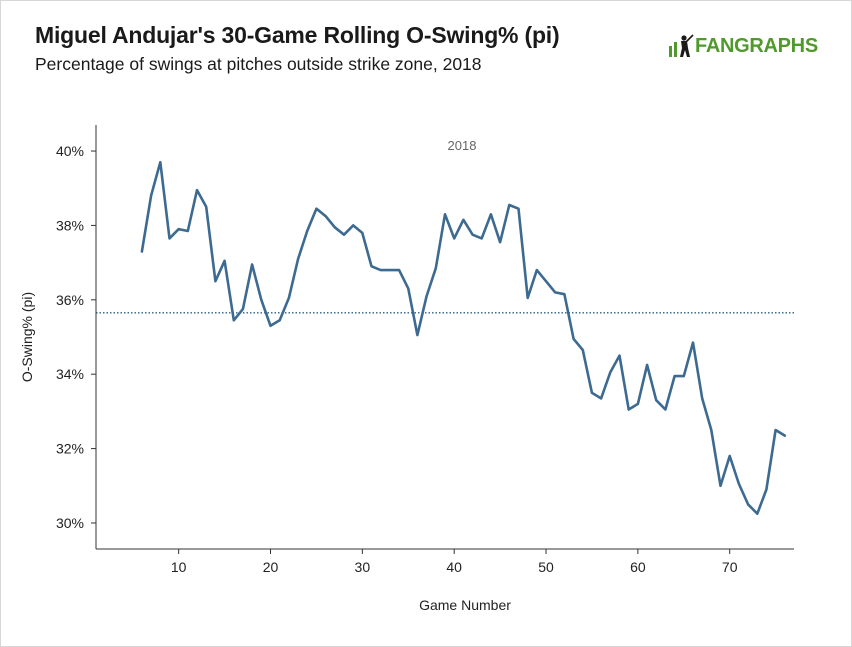  Describe the element at coordinates (730, 567) in the screenshot. I see `x-tick-label: 70` at that location.